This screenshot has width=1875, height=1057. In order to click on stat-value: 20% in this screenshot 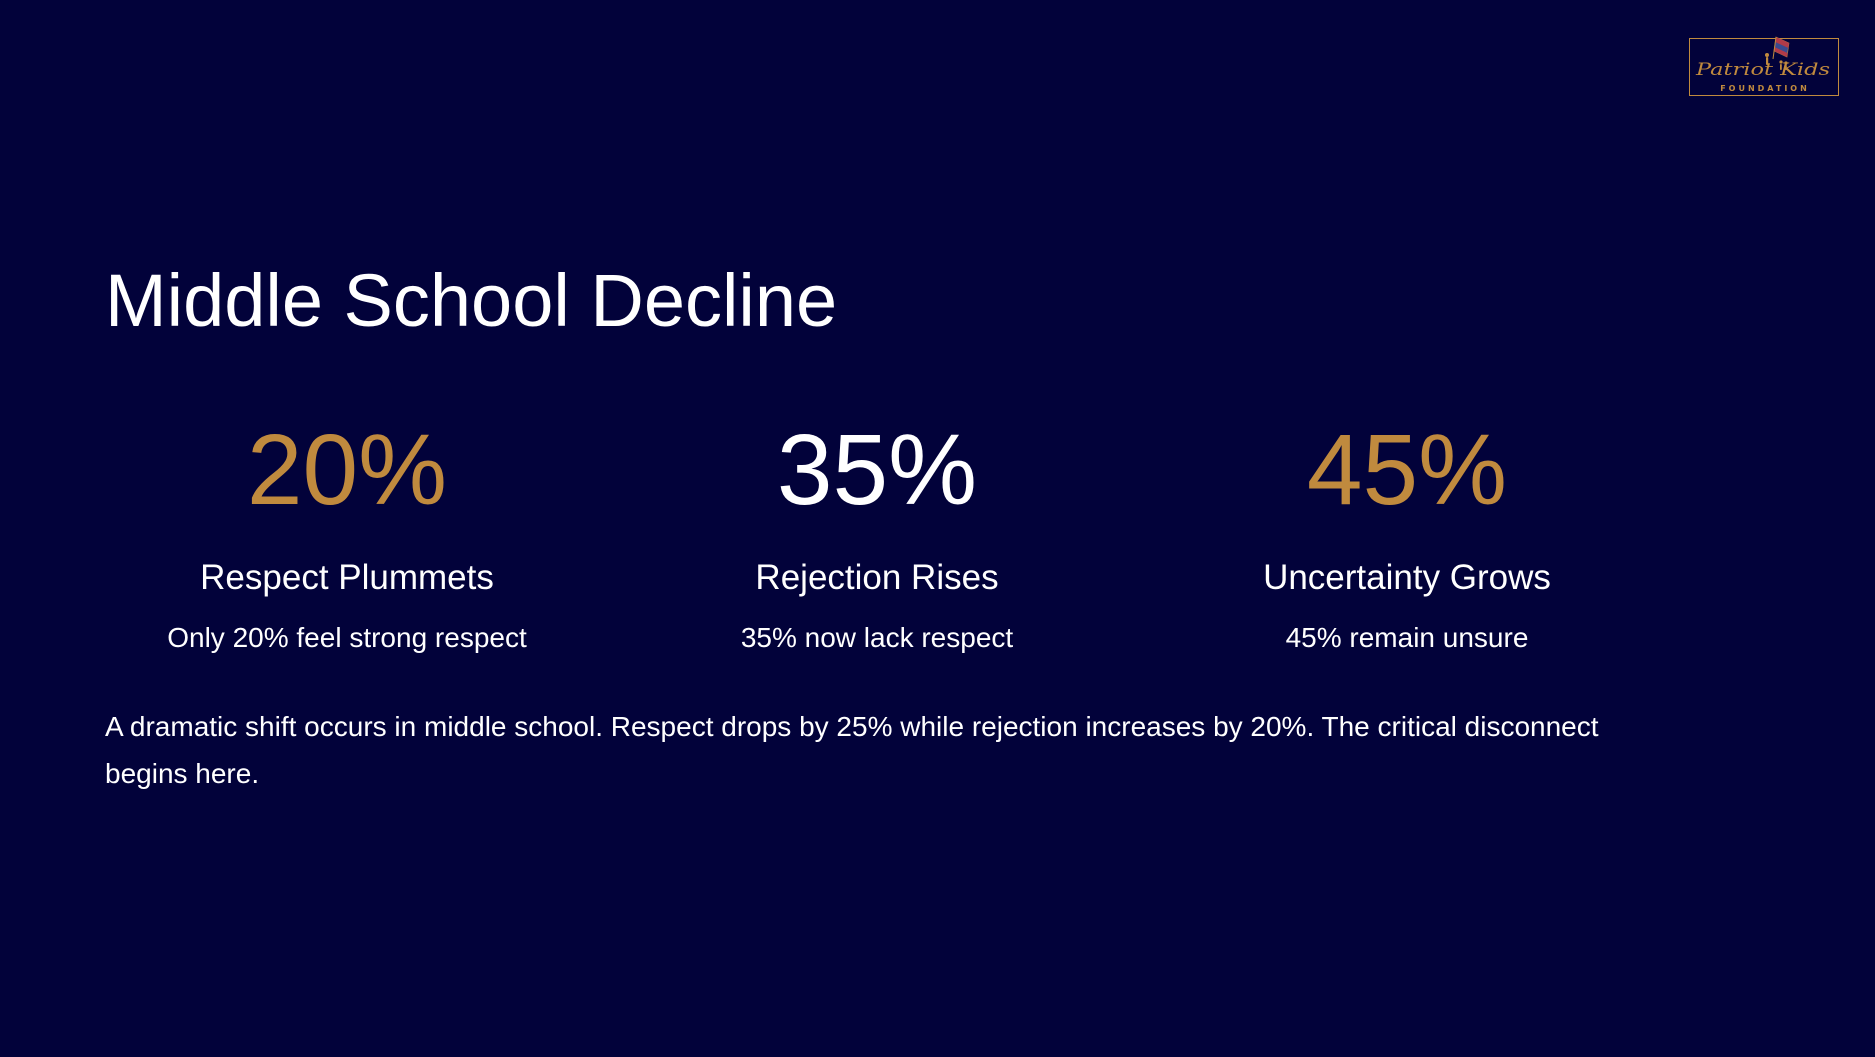, I will do `click(347, 470)`.